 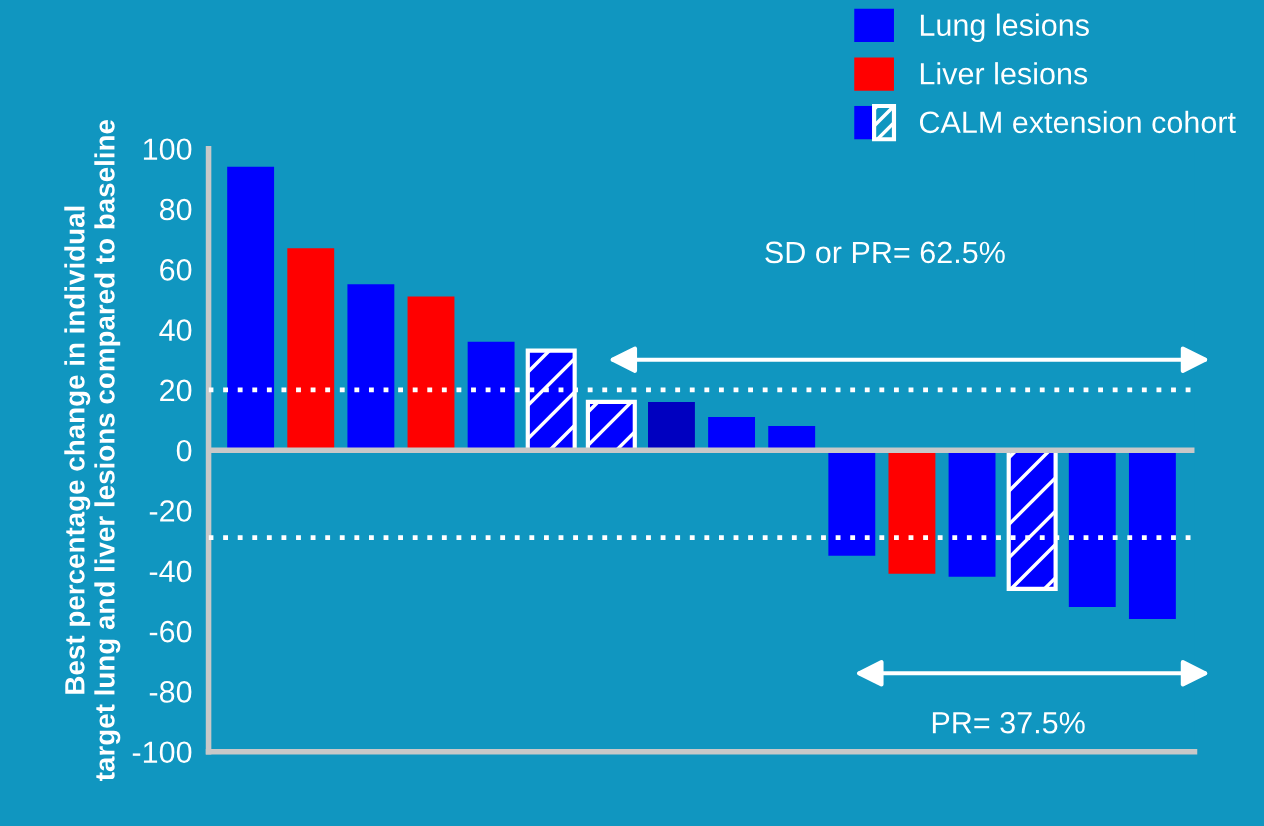 What do you see at coordinates (184, 450) in the screenshot?
I see `y-tick-label: 0` at bounding box center [184, 450].